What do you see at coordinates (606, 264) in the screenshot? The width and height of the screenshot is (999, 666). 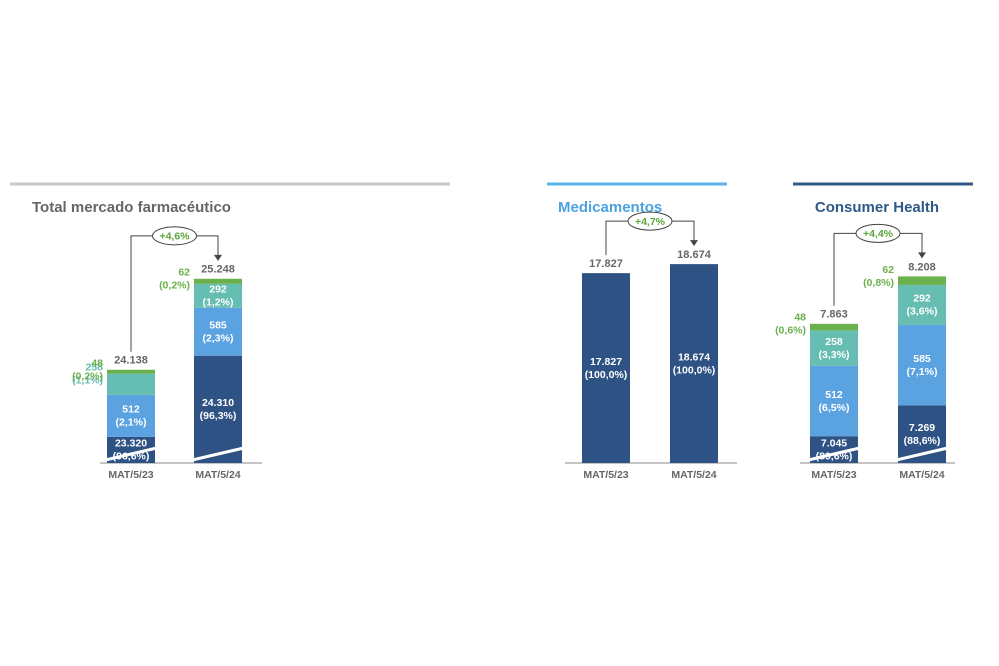 I see `total-label: 17.827` at bounding box center [606, 264].